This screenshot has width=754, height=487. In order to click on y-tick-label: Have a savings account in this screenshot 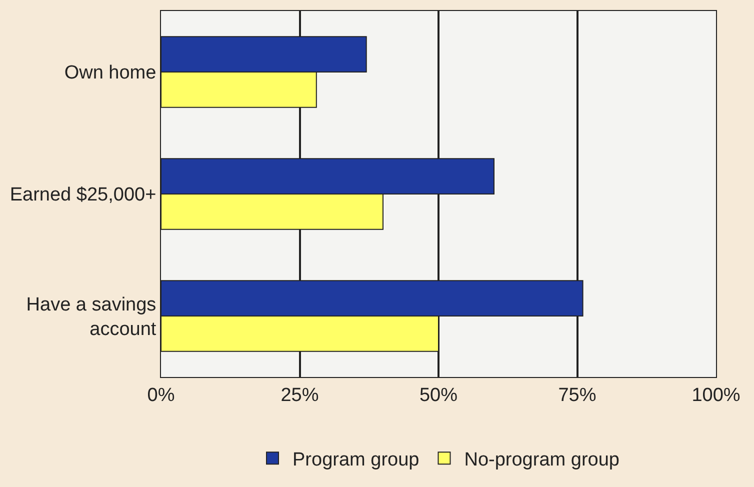, I will do `click(91, 317)`.